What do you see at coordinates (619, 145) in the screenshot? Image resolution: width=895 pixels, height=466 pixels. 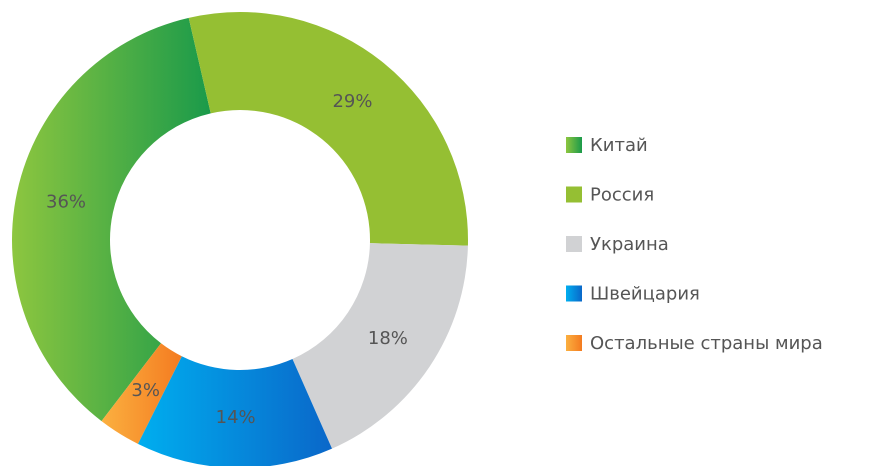 I see `legend-label: Китай` at bounding box center [619, 145].